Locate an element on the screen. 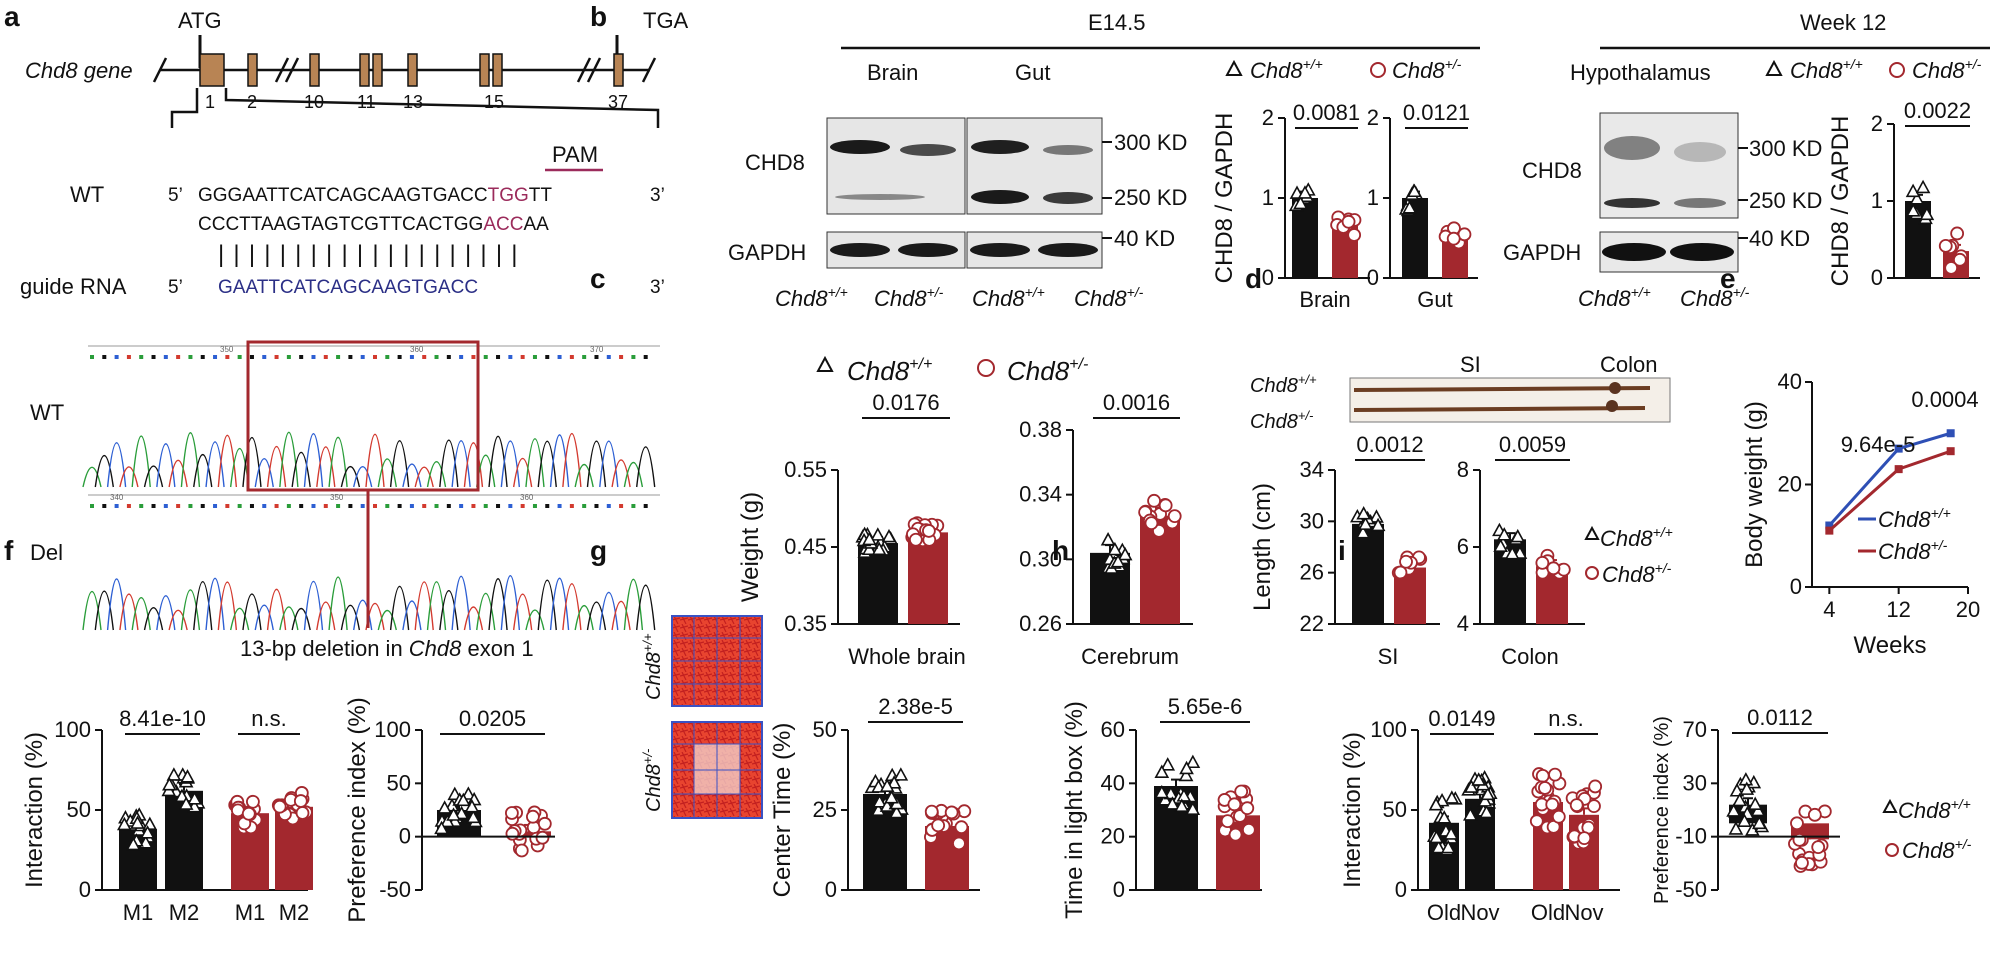 The width and height of the screenshot is (1999, 973). chart-b_brain: 0 1 2 CHD8 / GAPDH Brain 0.0081 is located at coordinates (1290, 206).